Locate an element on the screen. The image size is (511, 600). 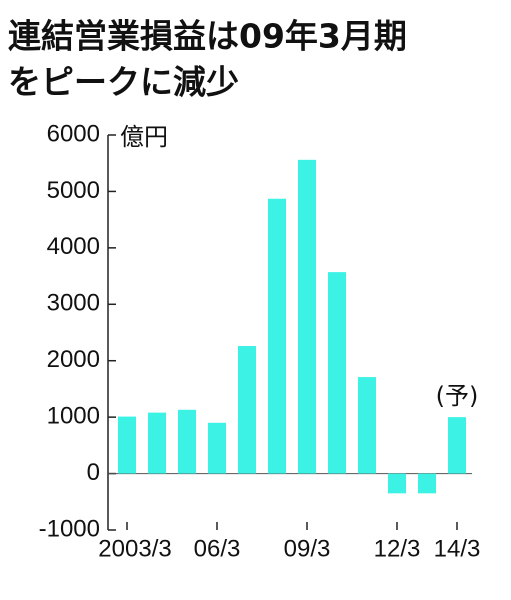
y-tick-label: 1000 is located at coordinates (73, 415).